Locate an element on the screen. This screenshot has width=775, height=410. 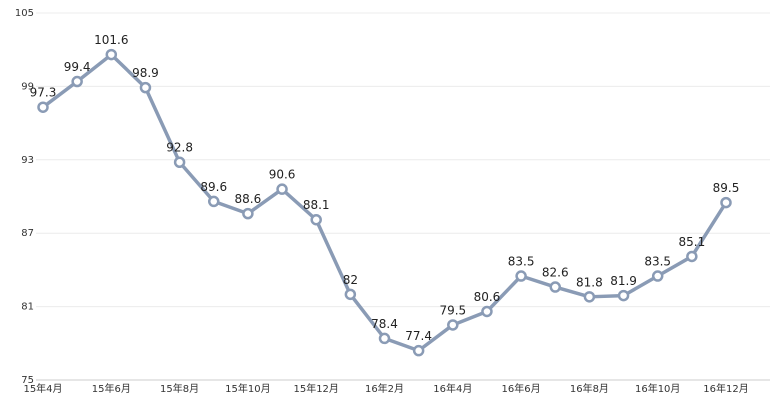
value-label: 78.4 is located at coordinates (384, 324).